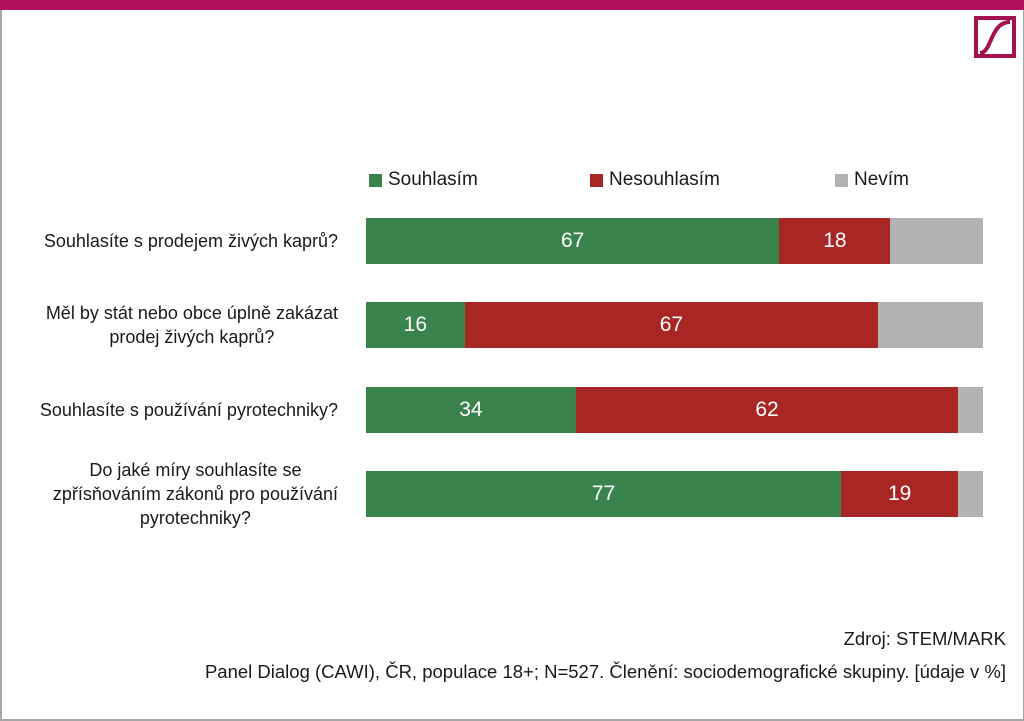 This screenshot has width=1024, height=721. Describe the element at coordinates (433, 179) in the screenshot. I see `legend-label: Souhlasím` at that location.